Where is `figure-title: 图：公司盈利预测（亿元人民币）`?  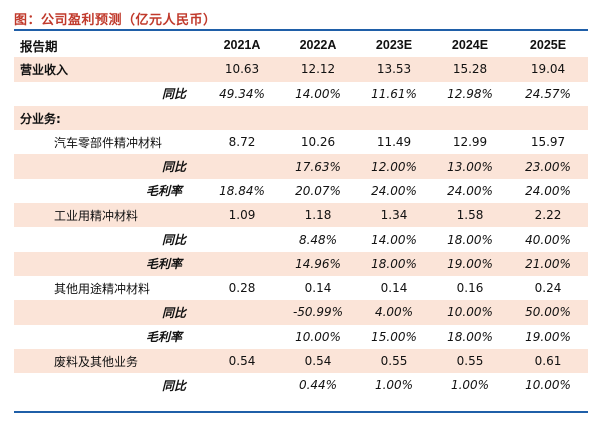
figure-title: 图：公司盈利预测（亿元人民币） is located at coordinates (115, 20).